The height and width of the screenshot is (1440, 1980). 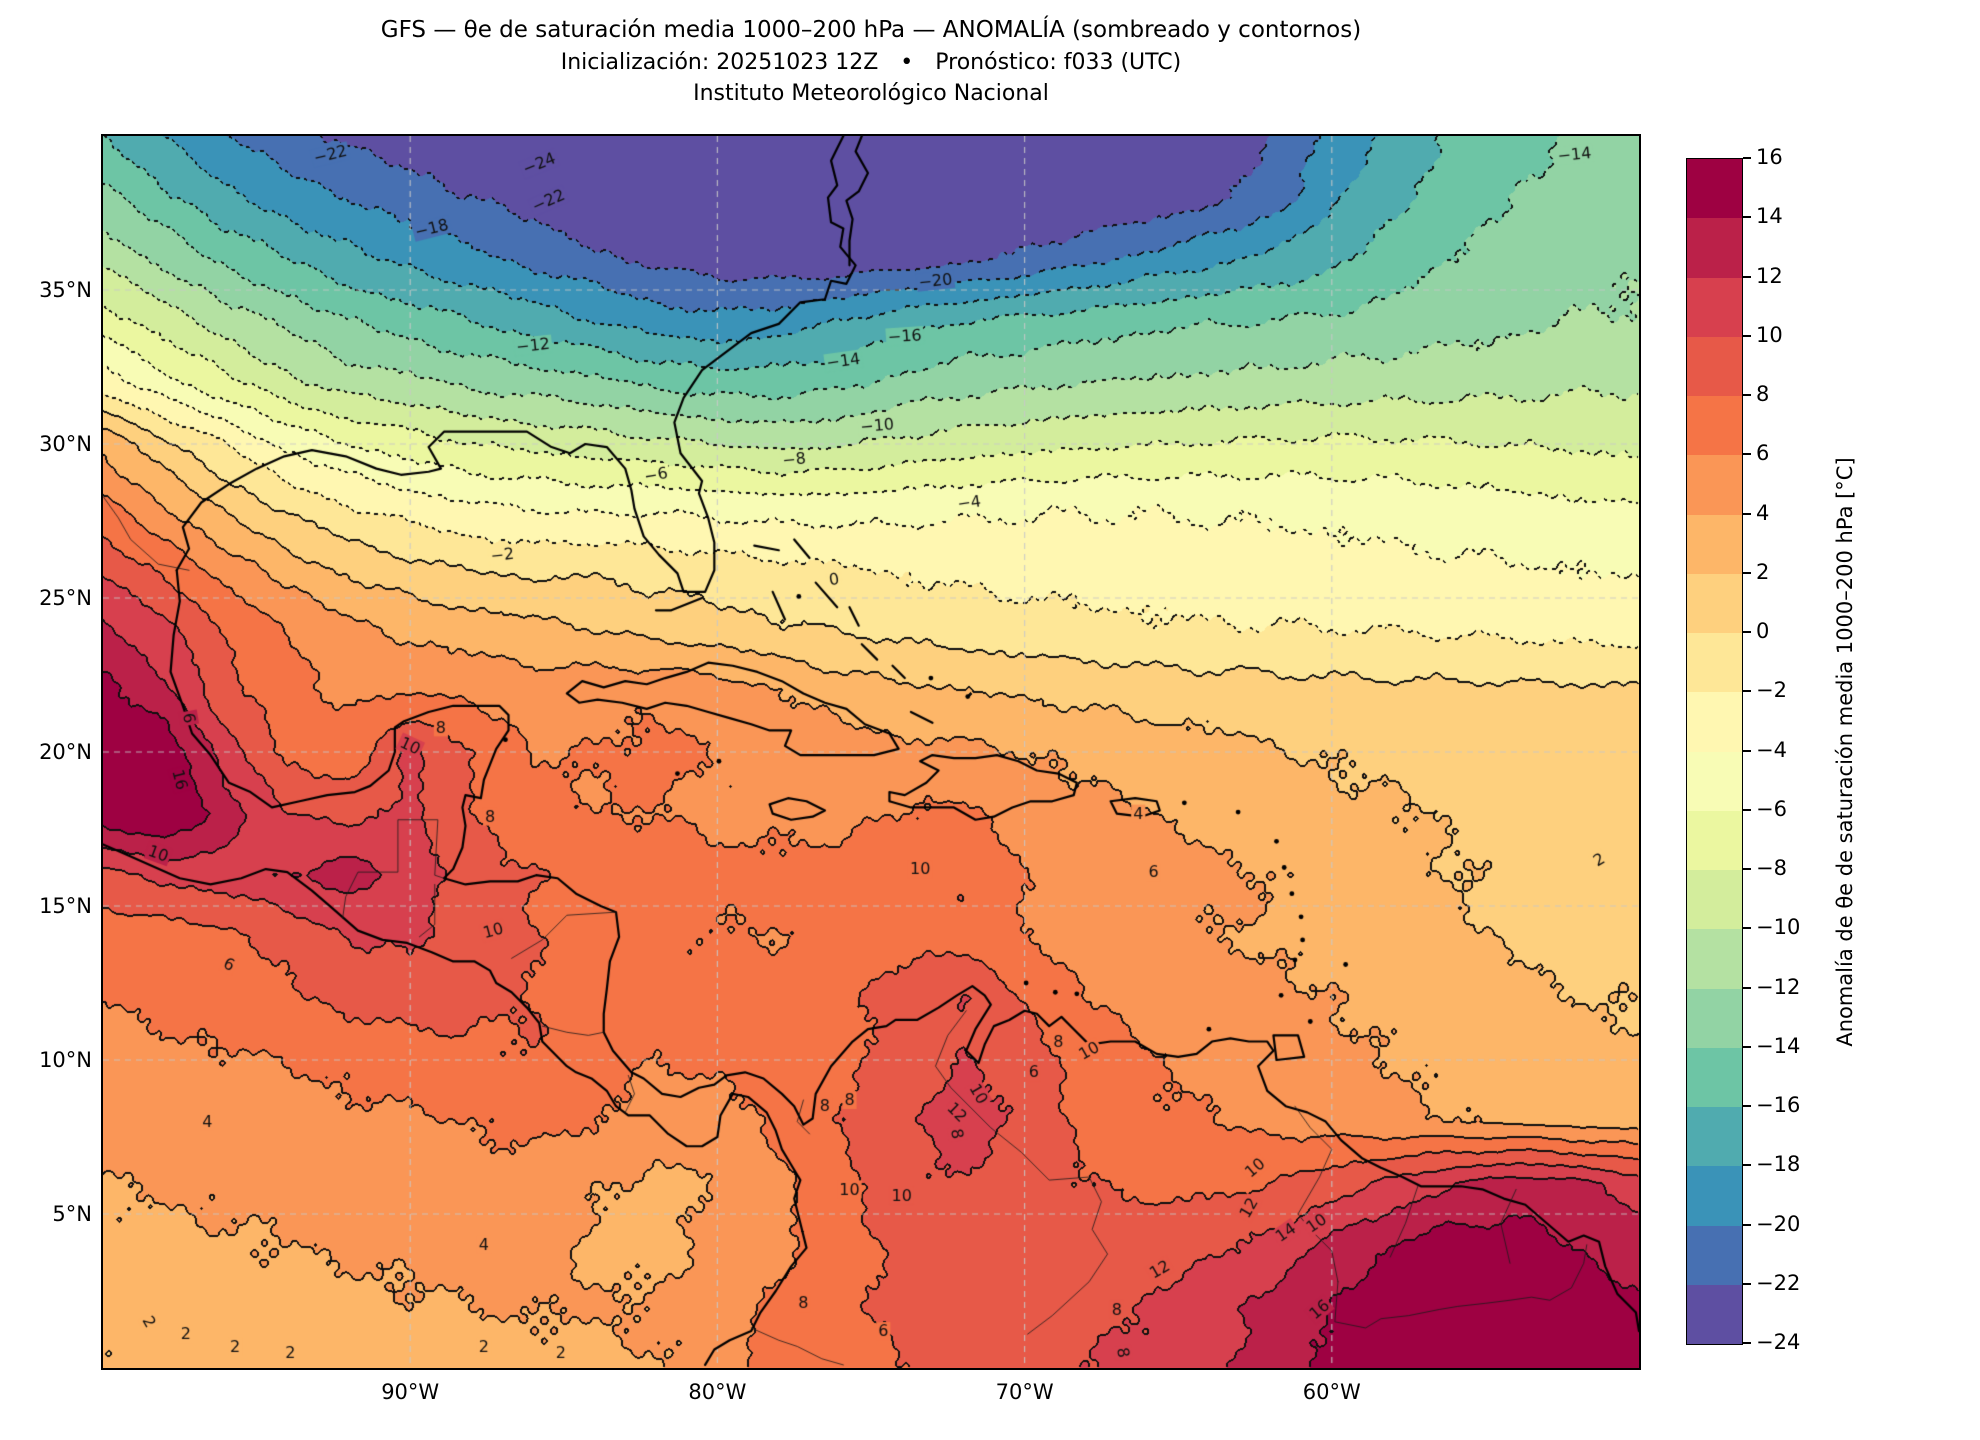 I want to click on x-tick-90w: 90°W, so click(x=410, y=1392).